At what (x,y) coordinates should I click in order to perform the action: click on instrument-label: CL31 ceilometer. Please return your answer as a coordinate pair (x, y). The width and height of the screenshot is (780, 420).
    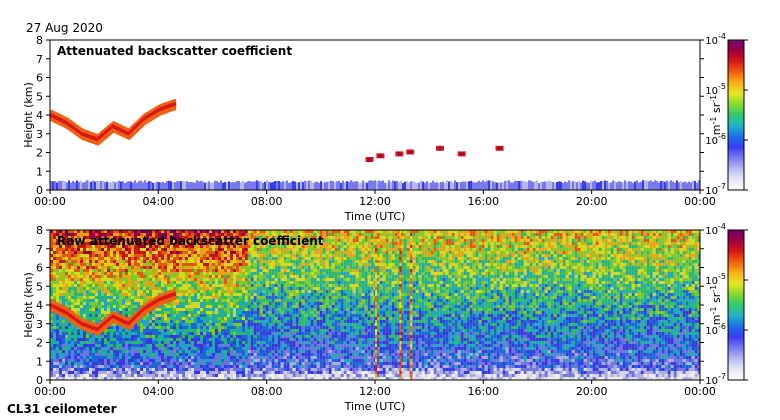
    Looking at the image, I should click on (62, 409).